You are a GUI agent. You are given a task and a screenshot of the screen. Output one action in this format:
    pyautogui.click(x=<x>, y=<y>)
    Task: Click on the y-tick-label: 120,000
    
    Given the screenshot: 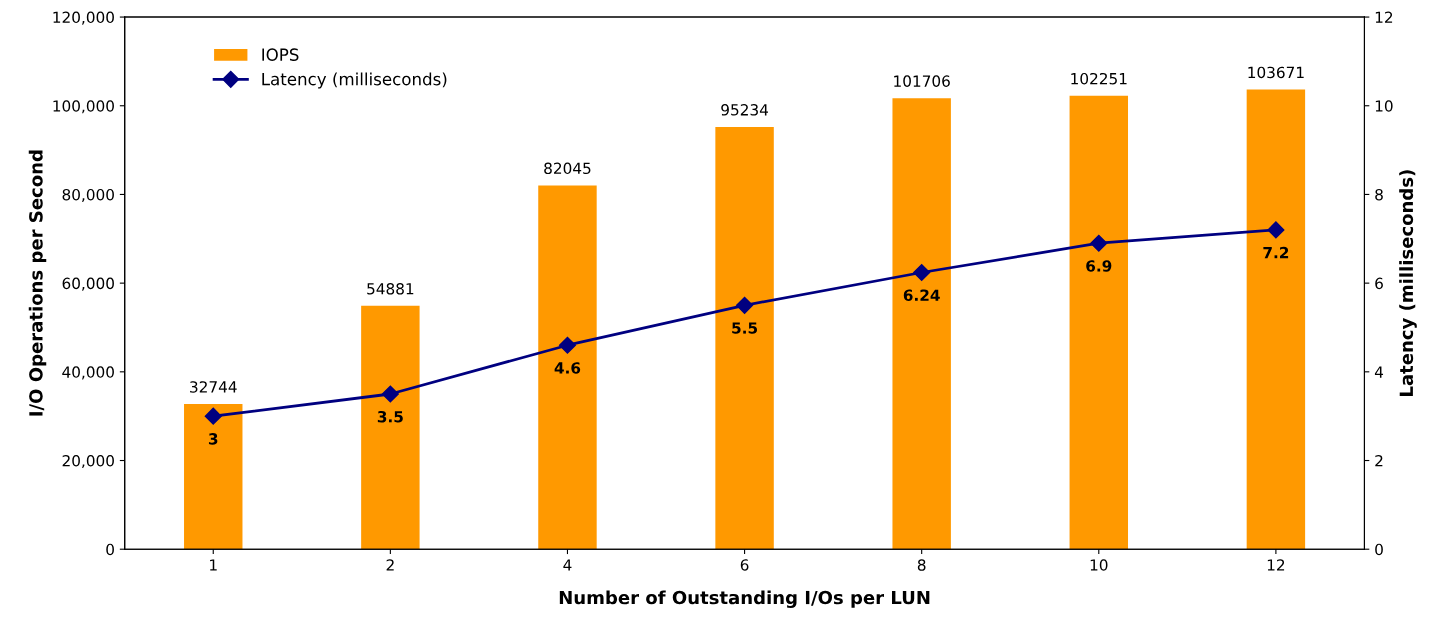 What is the action you would take?
    pyautogui.click(x=83, y=18)
    